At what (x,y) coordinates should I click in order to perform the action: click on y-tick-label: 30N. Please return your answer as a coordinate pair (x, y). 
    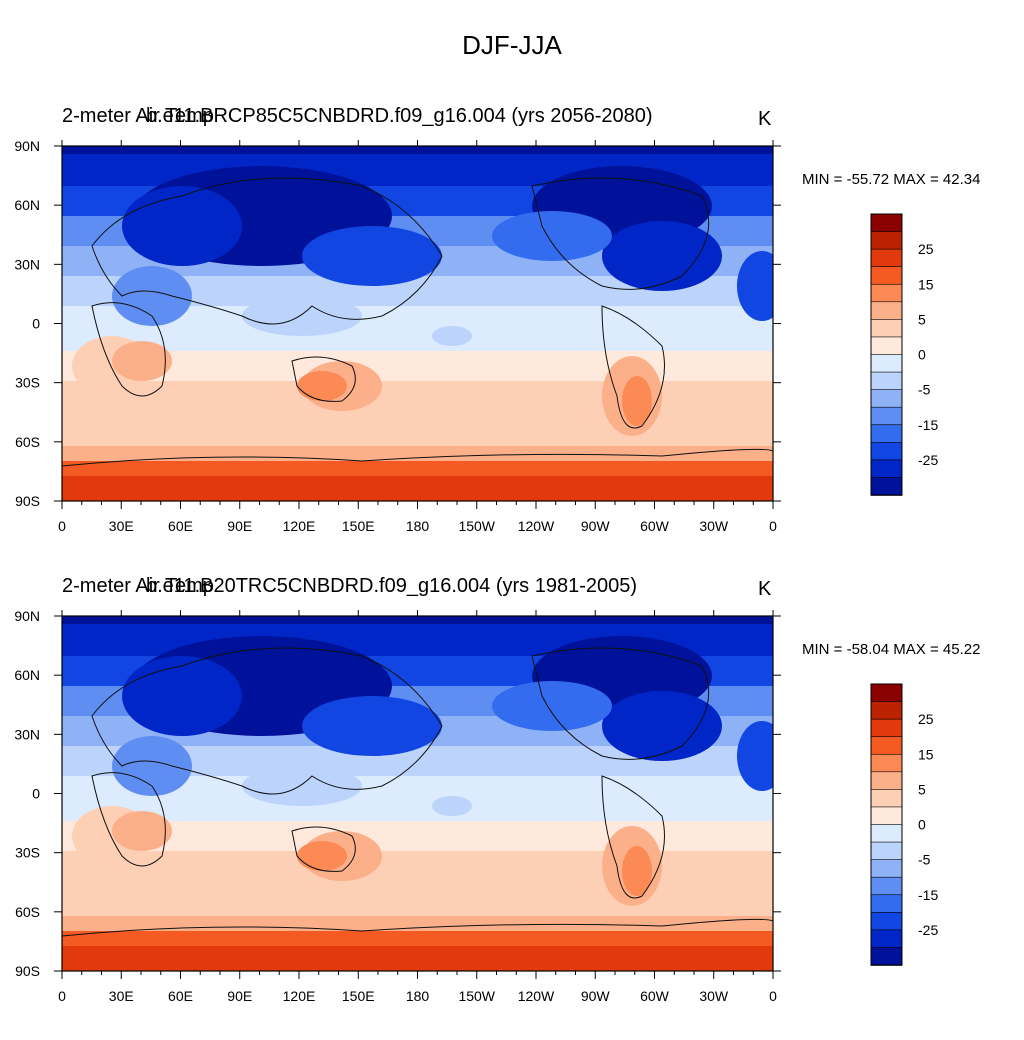
    Looking at the image, I should click on (27, 734).